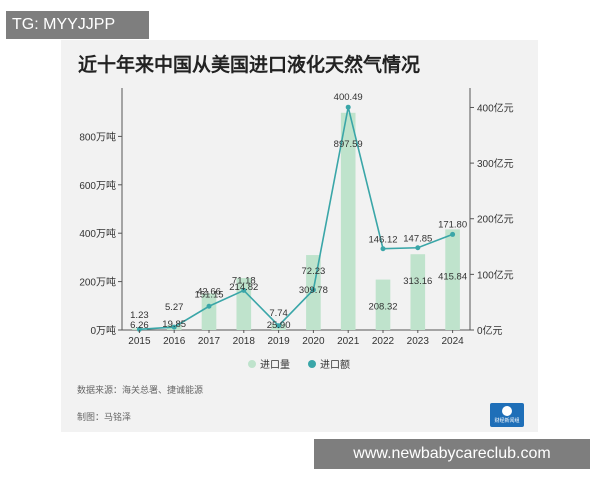 The height and width of the screenshot is (480, 600). I want to click on legend-label-bar: 进口量, so click(275, 365).